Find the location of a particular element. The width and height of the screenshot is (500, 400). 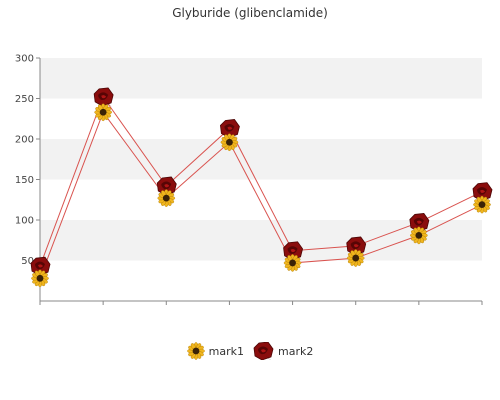

y-tick-label: 200 is located at coordinates (24, 140).